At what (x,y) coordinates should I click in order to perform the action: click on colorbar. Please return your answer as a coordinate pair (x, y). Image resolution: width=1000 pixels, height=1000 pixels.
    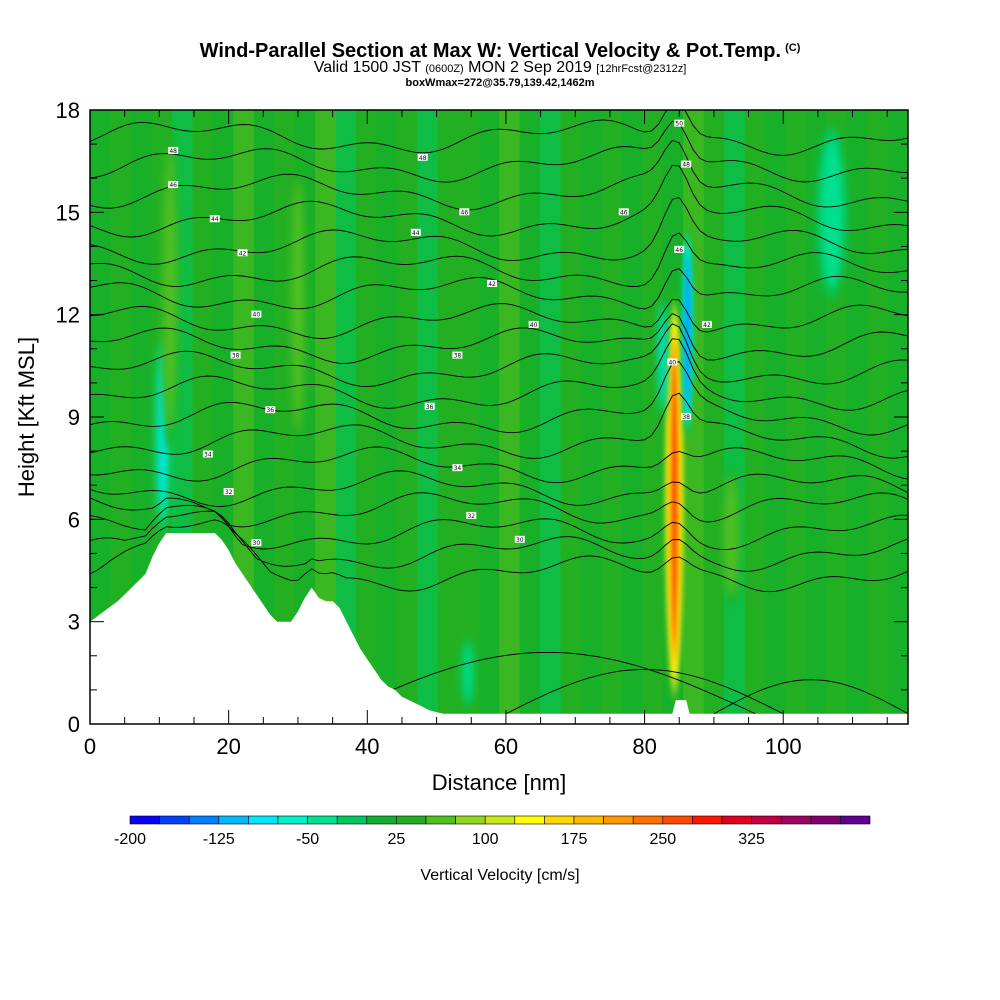
    Looking at the image, I should click on (500, 820).